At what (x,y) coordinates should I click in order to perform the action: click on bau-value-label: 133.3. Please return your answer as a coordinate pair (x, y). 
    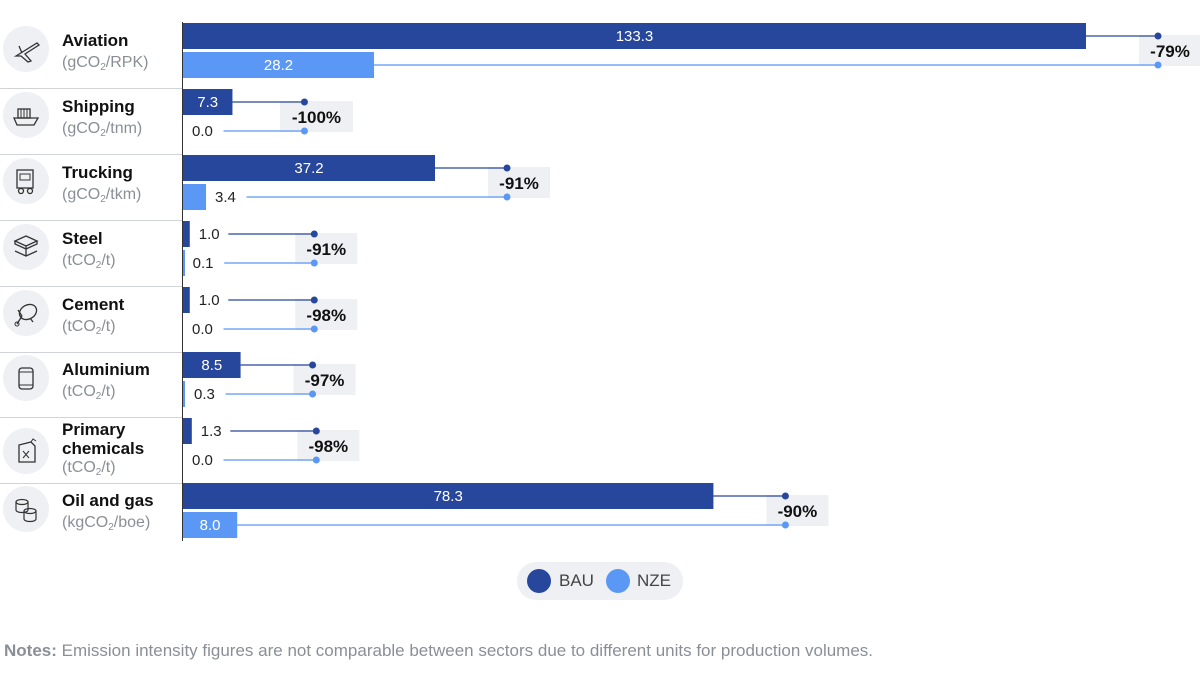
    Looking at the image, I should click on (635, 36).